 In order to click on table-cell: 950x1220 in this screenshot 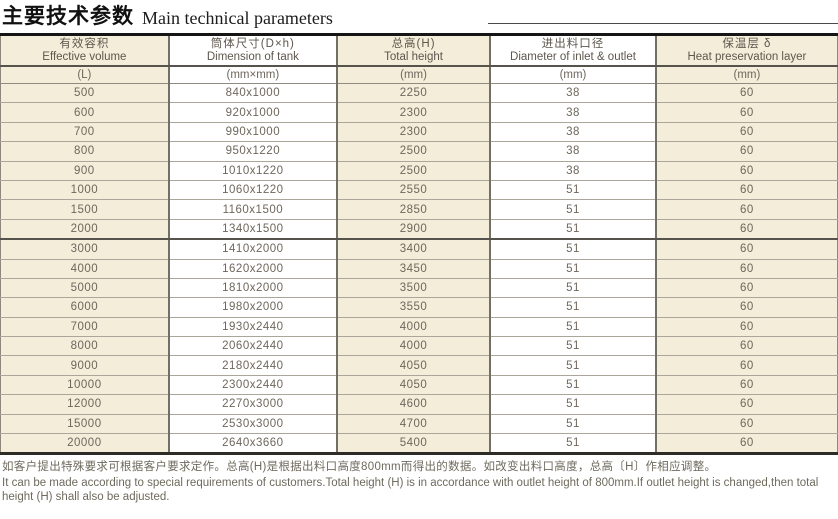, I will do `click(253, 151)`.